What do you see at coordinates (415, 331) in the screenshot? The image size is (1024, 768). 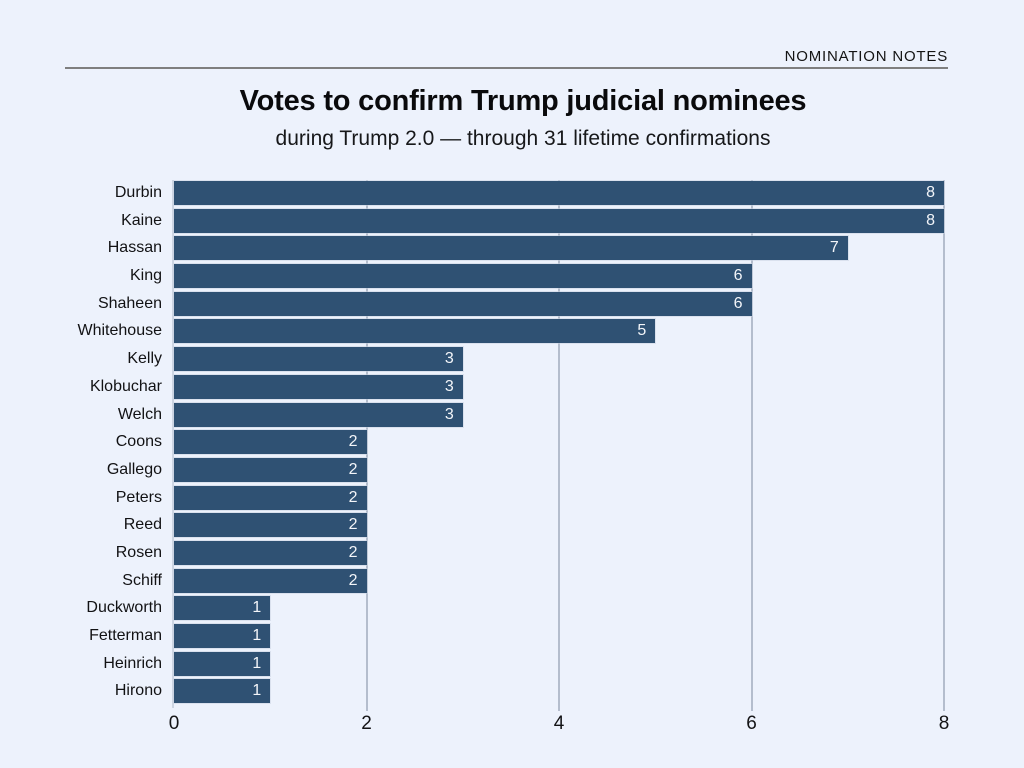 I see `bar-whitehouse: 5` at bounding box center [415, 331].